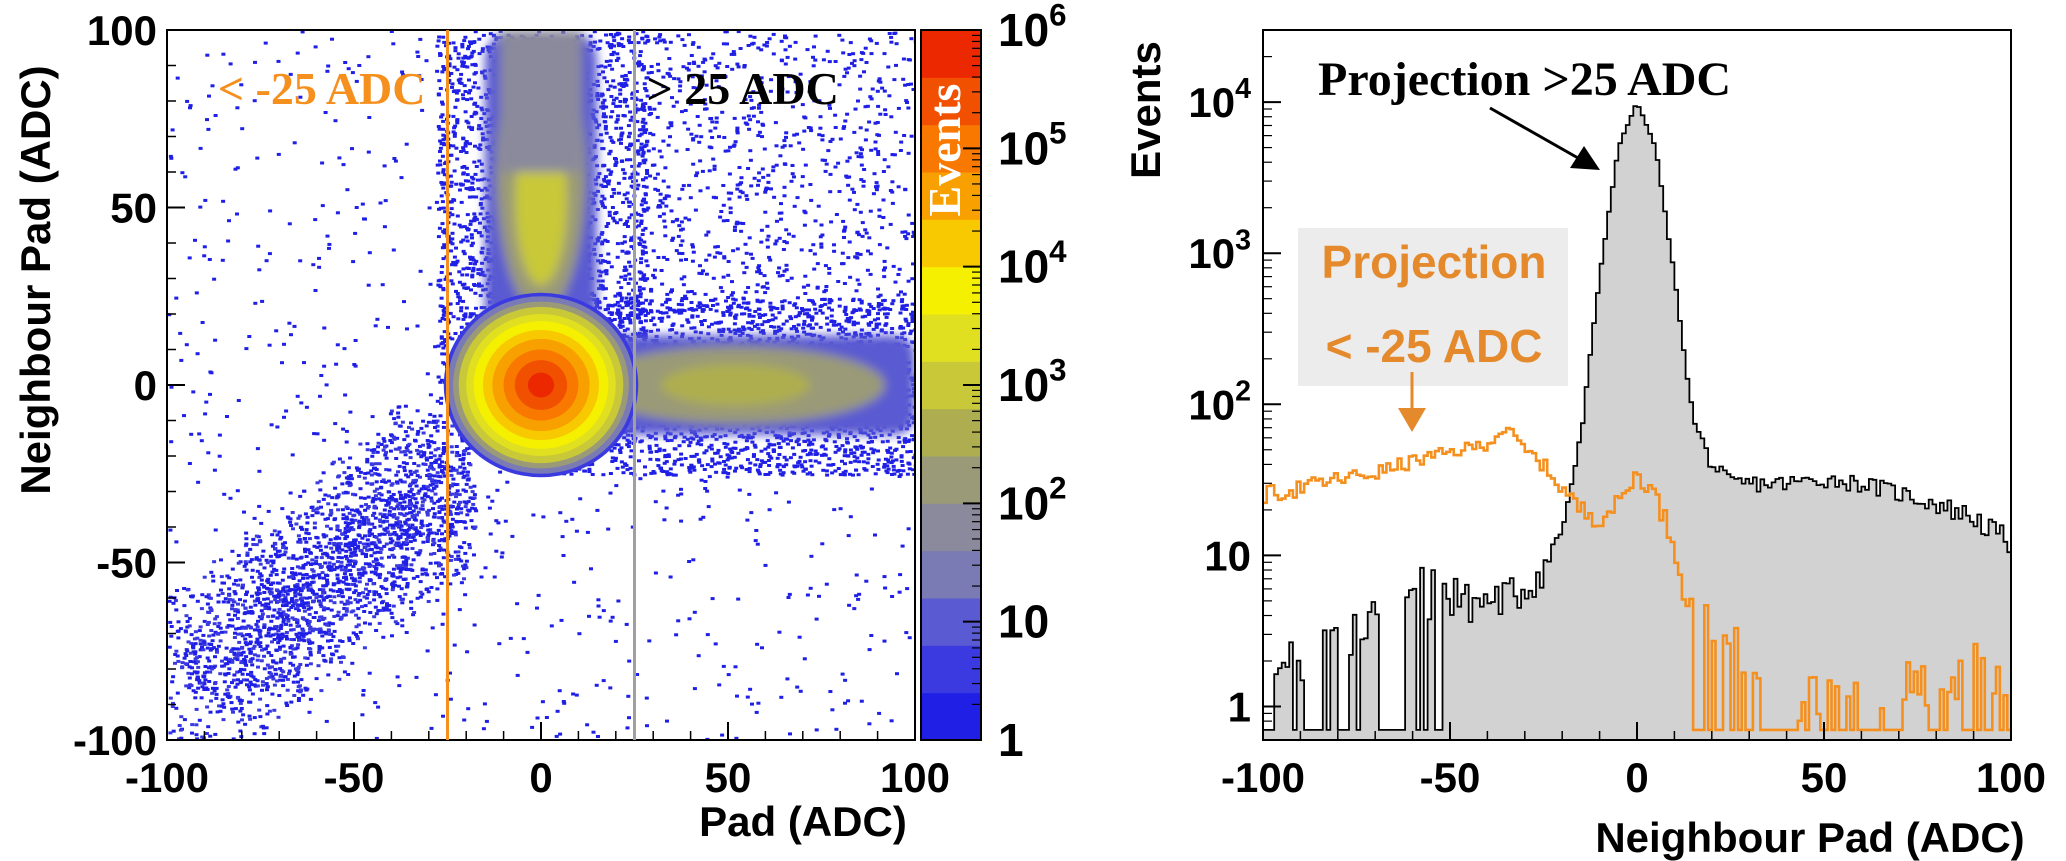 This screenshot has height=861, width=2066. I want to click on y-tick-label: 100, so click(122, 30).